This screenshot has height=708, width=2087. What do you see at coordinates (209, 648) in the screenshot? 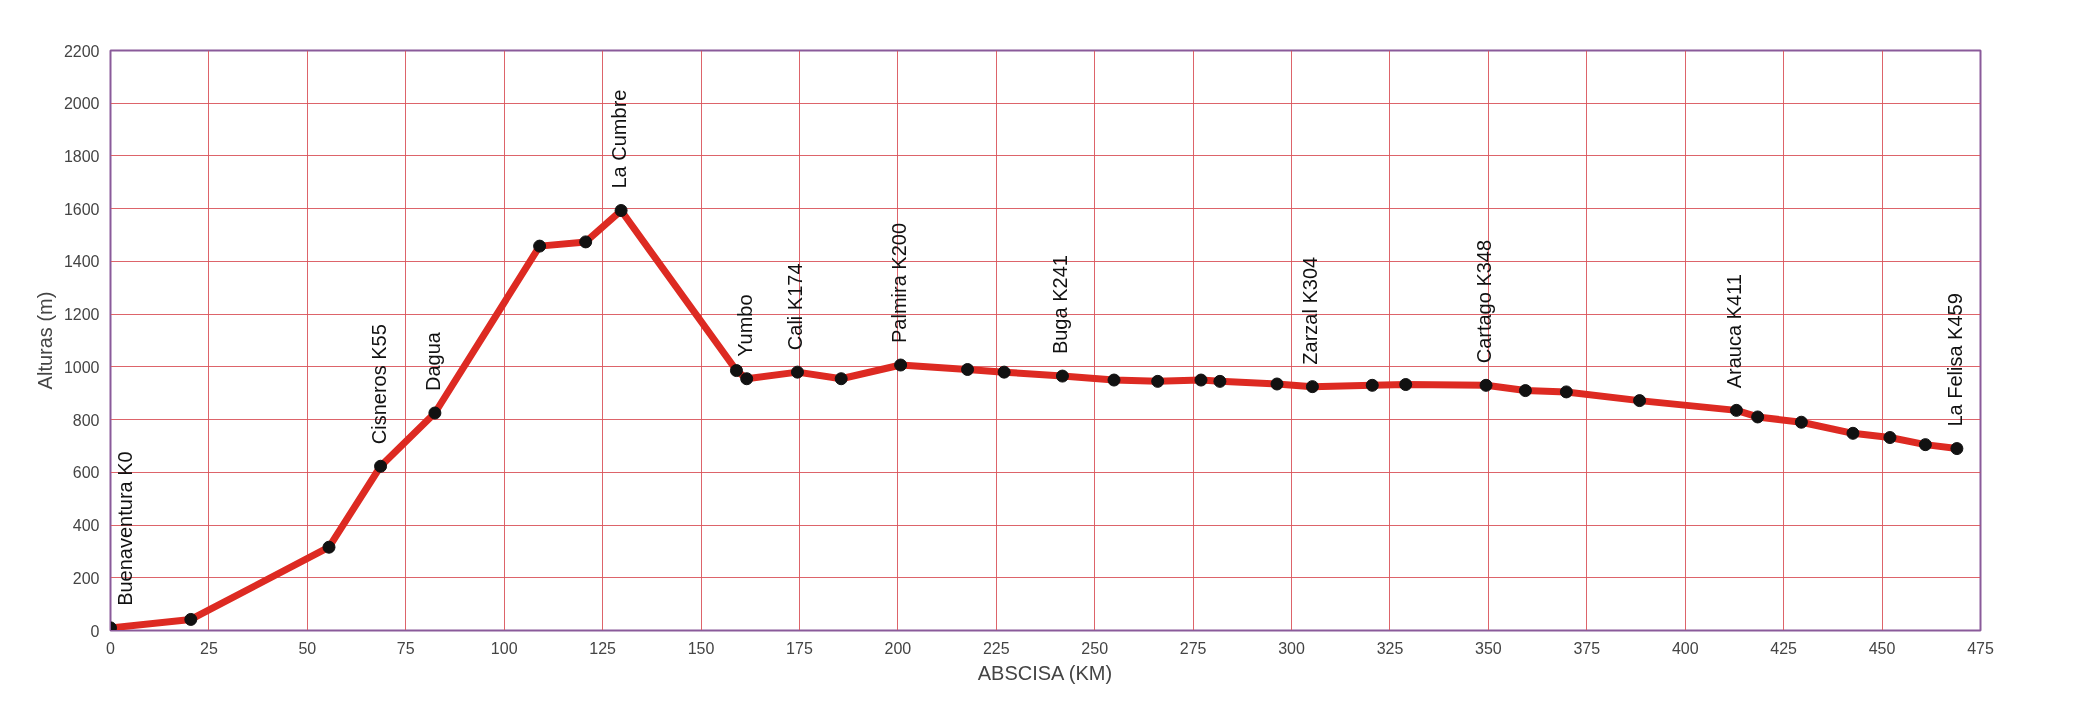
I see `x-tick-label: 25` at bounding box center [209, 648].